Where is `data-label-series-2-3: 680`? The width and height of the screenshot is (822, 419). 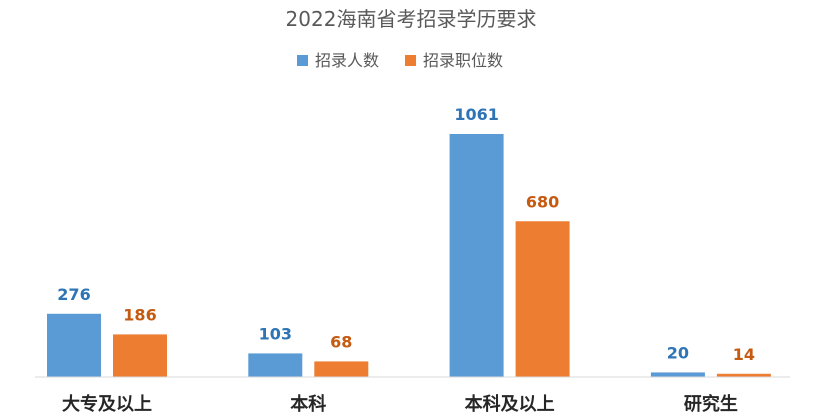 data-label-series-2-3: 680 is located at coordinates (542, 201).